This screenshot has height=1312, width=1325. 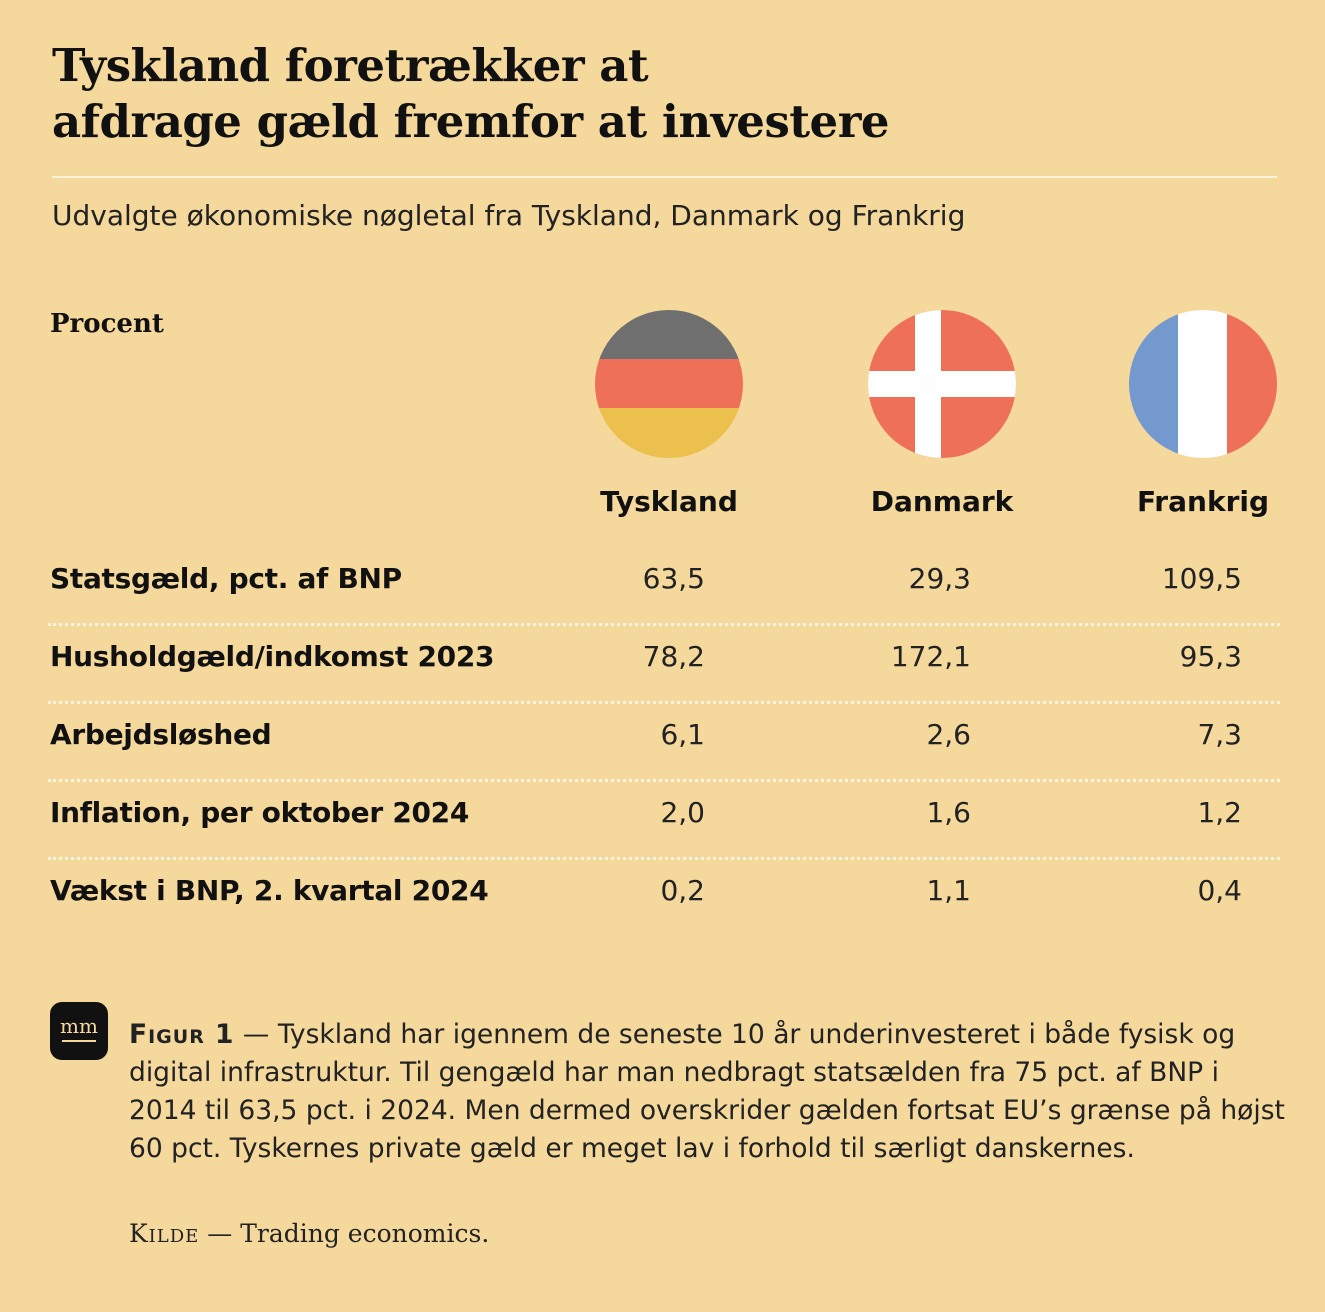 I want to click on cell-value-frankrig: 7,3, so click(x=1219, y=734).